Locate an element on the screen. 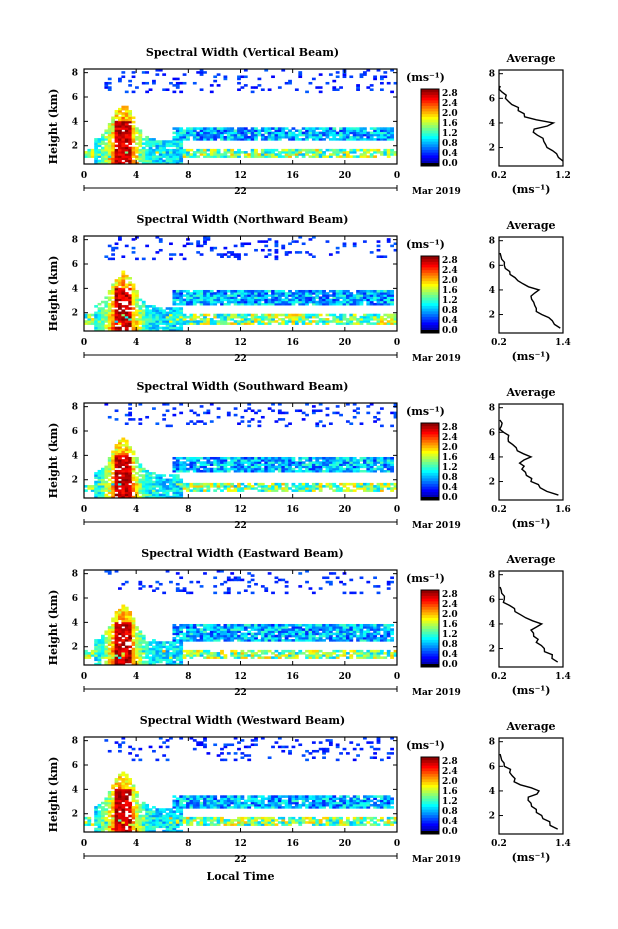 This screenshot has height=929, width=618. x-tick-label: 12 is located at coordinates (240, 677).